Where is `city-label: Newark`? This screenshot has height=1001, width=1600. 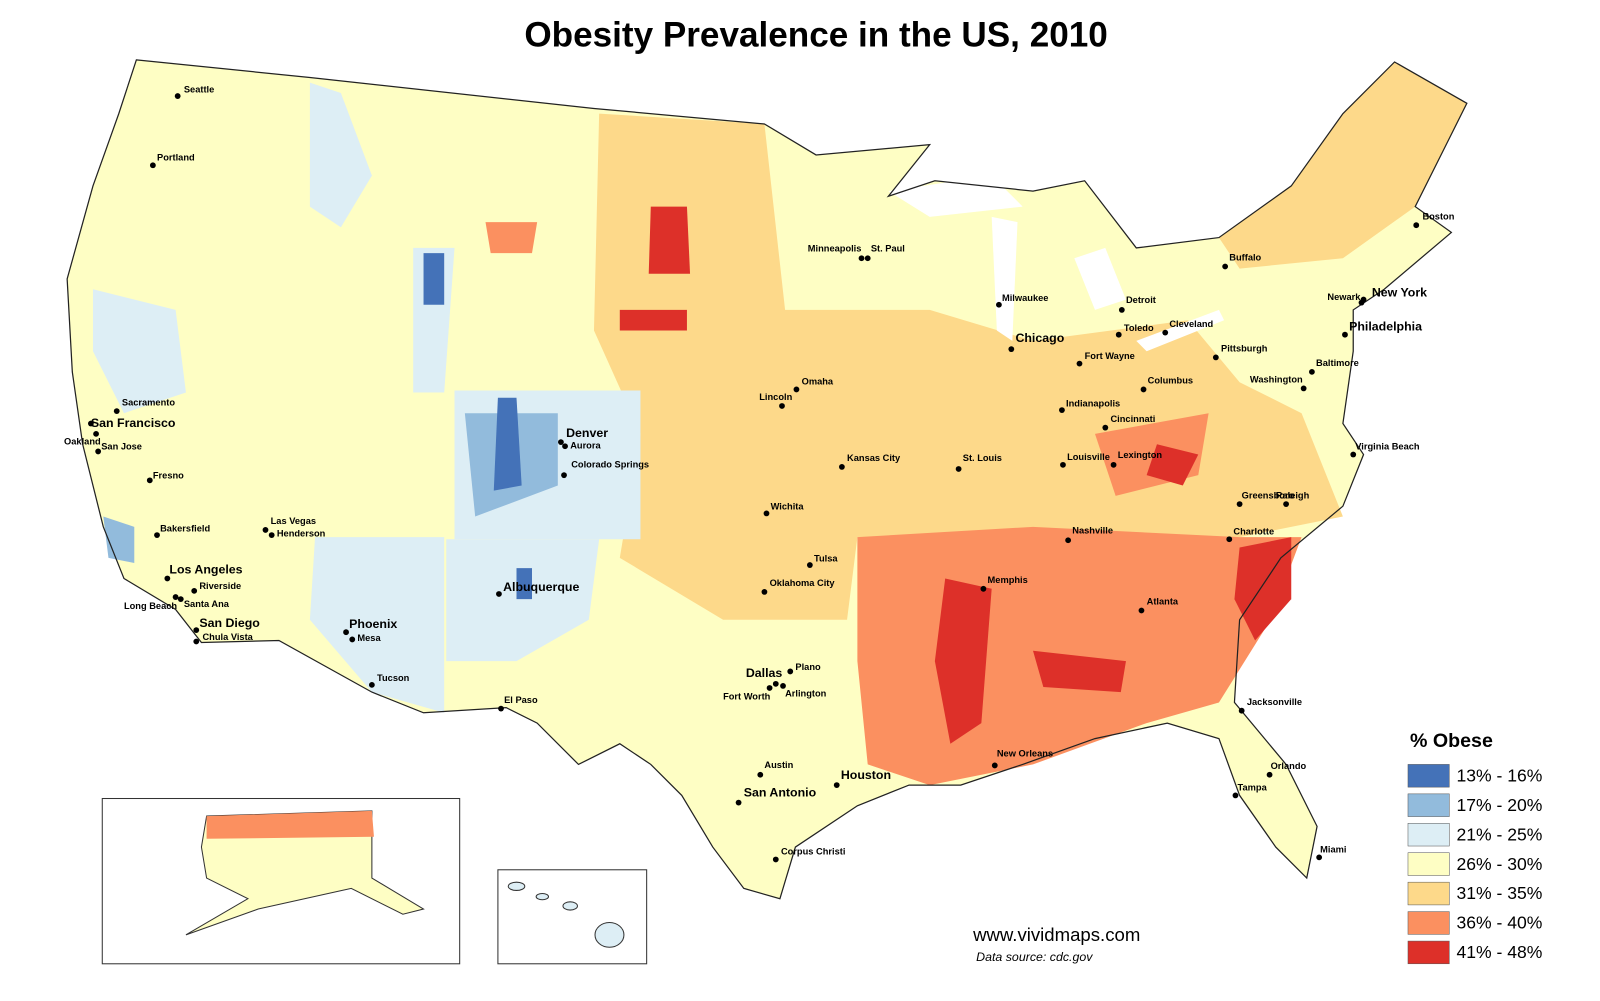 city-label: Newark is located at coordinates (1344, 297).